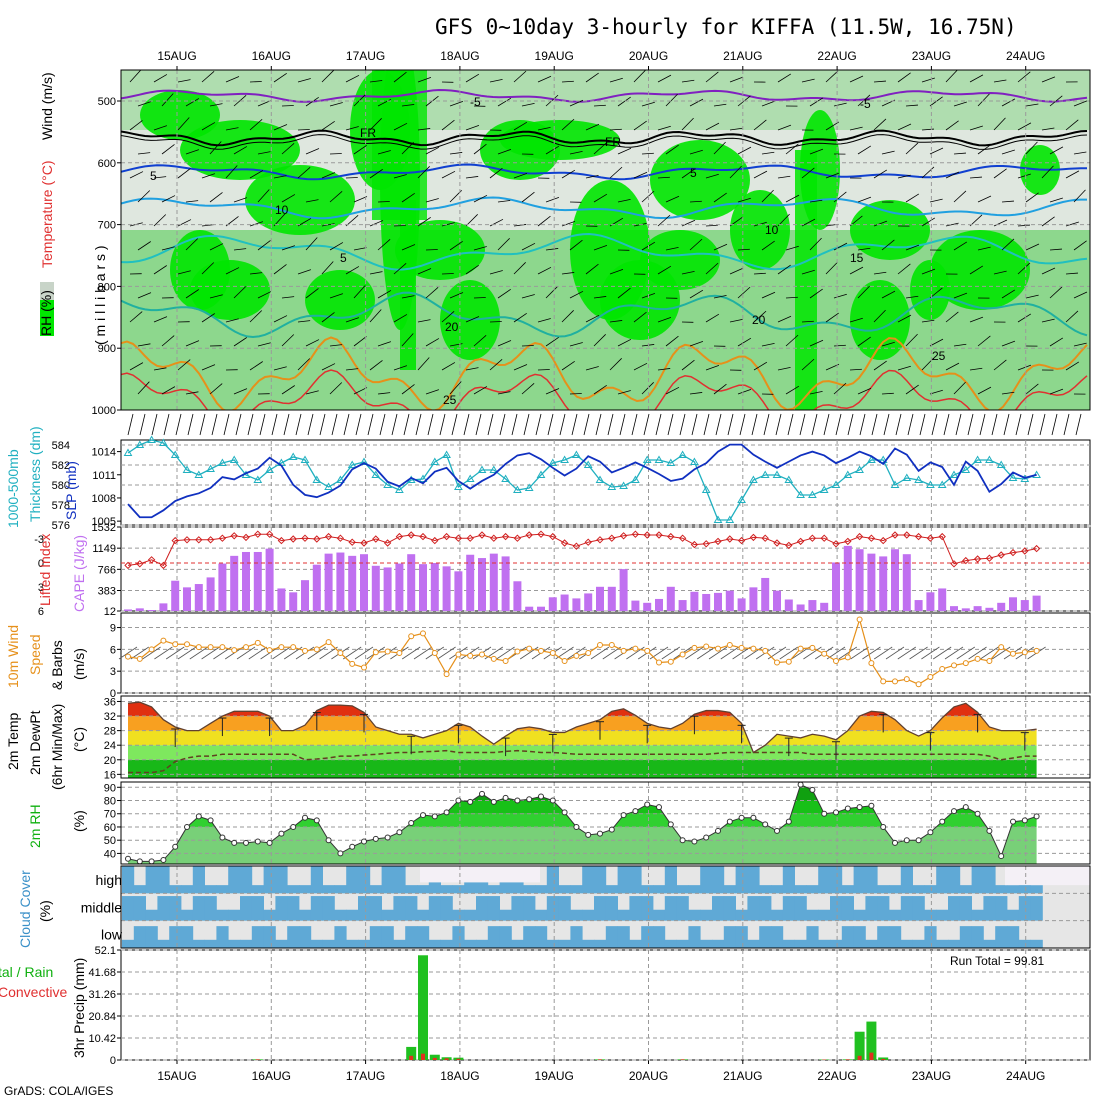 The height and width of the screenshot is (1100, 1100). What do you see at coordinates (648, 56) in the screenshot?
I see `top-date-label: 20AUG` at bounding box center [648, 56].